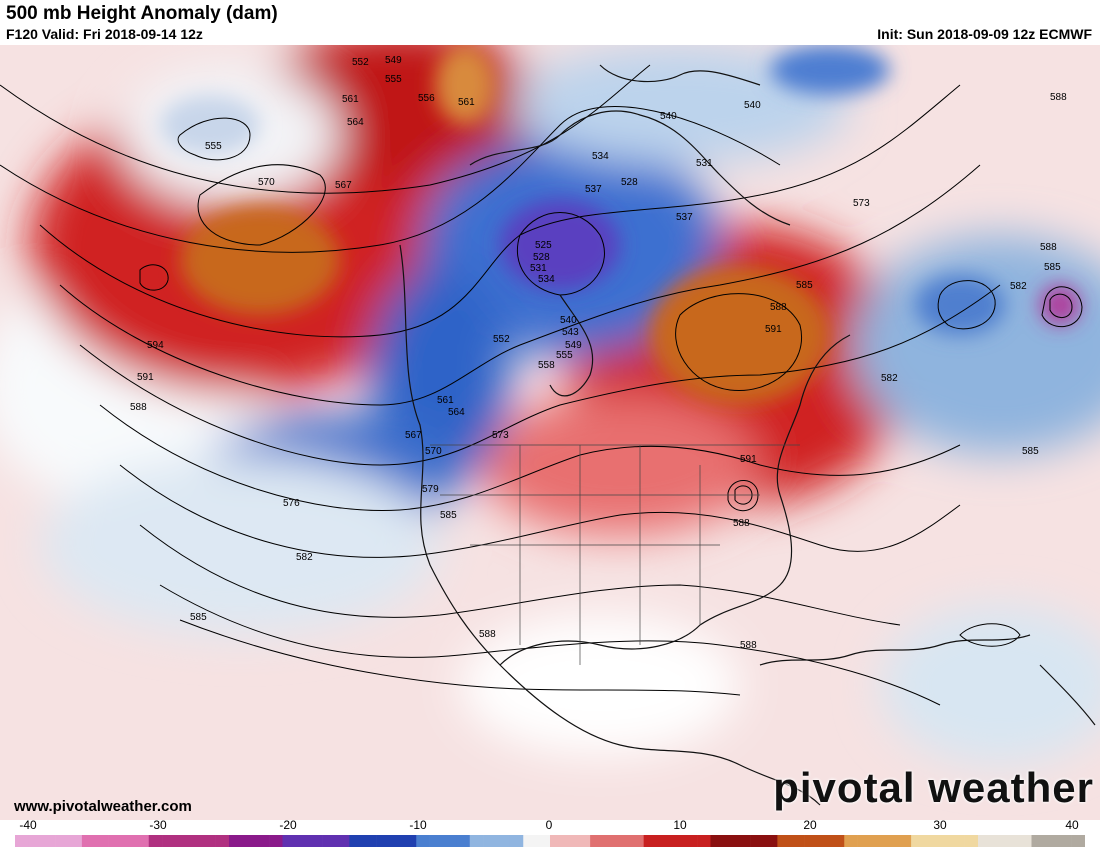 Image resolution: width=1100 pixels, height=850 pixels. I want to click on svg-text: 525, so click(543, 245).